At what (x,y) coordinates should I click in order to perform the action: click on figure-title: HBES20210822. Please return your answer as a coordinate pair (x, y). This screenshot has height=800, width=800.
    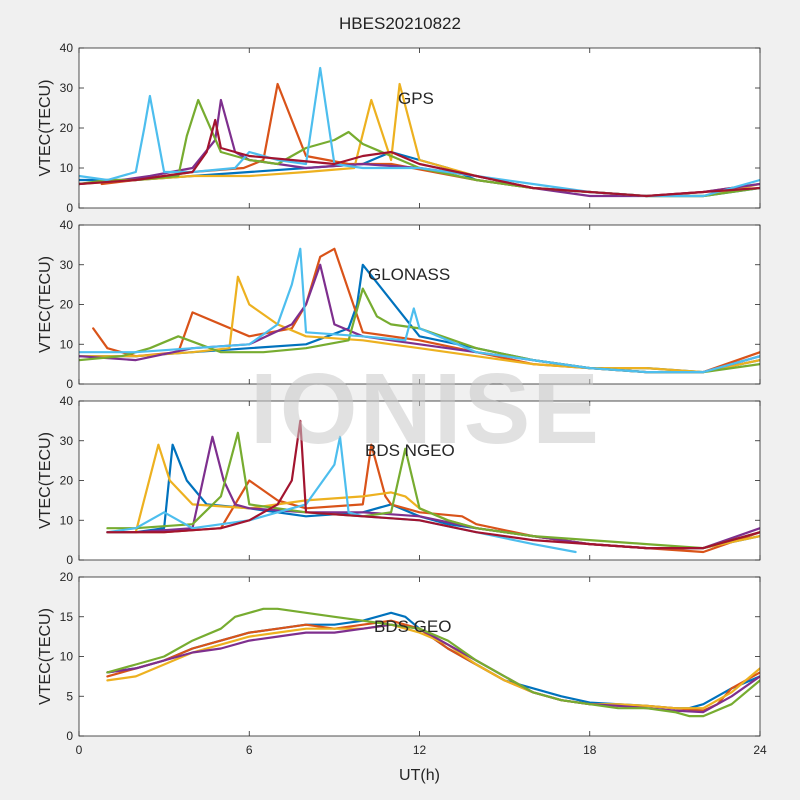
    Looking at the image, I should click on (400, 23).